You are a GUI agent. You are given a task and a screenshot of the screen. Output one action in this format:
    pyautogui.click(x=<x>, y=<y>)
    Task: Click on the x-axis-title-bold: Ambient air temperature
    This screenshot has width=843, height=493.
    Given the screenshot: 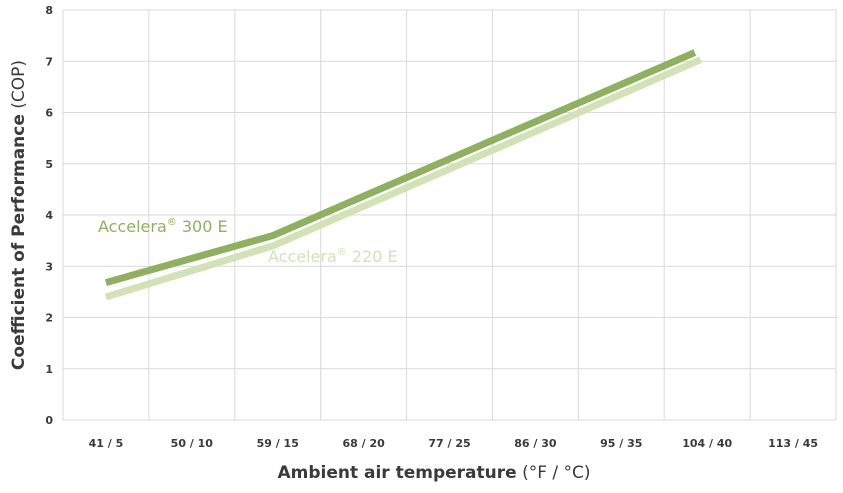 What is the action you would take?
    pyautogui.click(x=396, y=473)
    